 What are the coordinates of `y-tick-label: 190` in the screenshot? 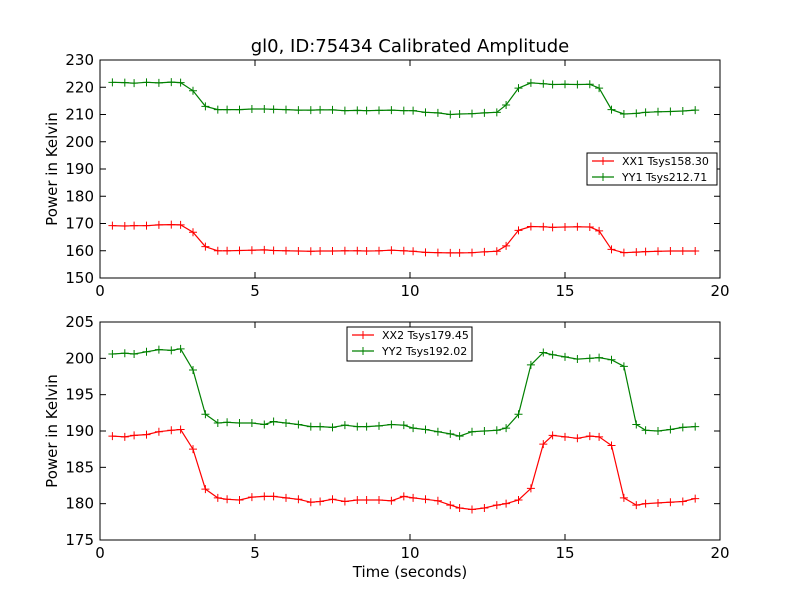 It's located at (79, 431).